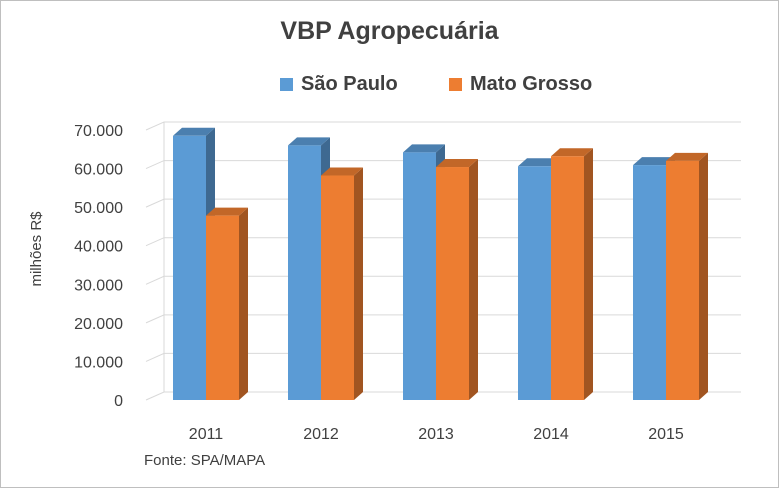 The image size is (779, 488). What do you see at coordinates (321, 434) in the screenshot?
I see `x-tick-label: 2012` at bounding box center [321, 434].